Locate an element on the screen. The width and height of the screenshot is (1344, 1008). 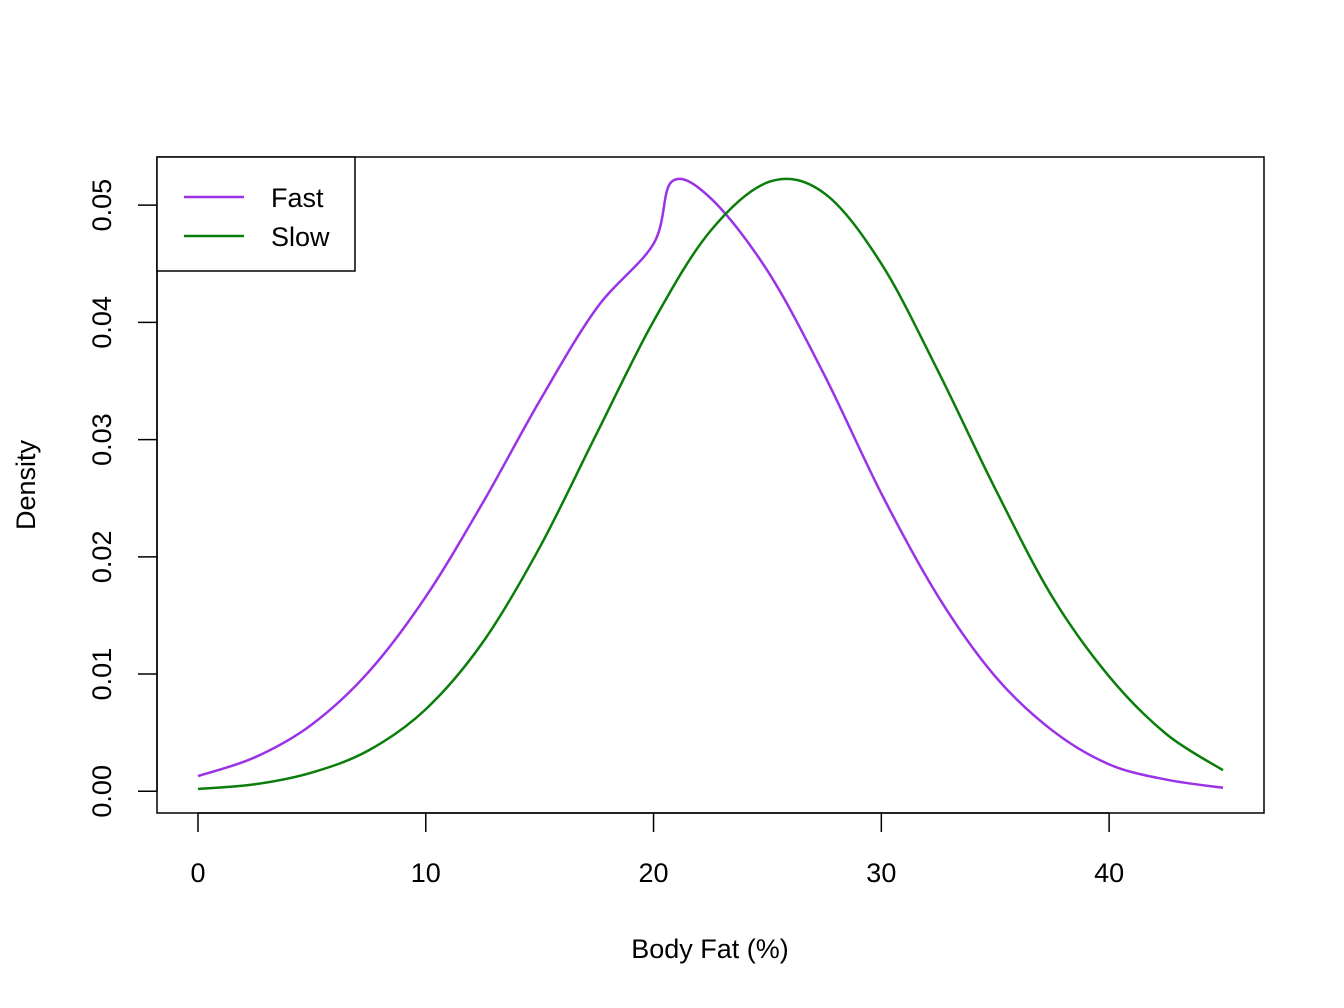
legend-label-slow: Slow is located at coordinates (300, 237).